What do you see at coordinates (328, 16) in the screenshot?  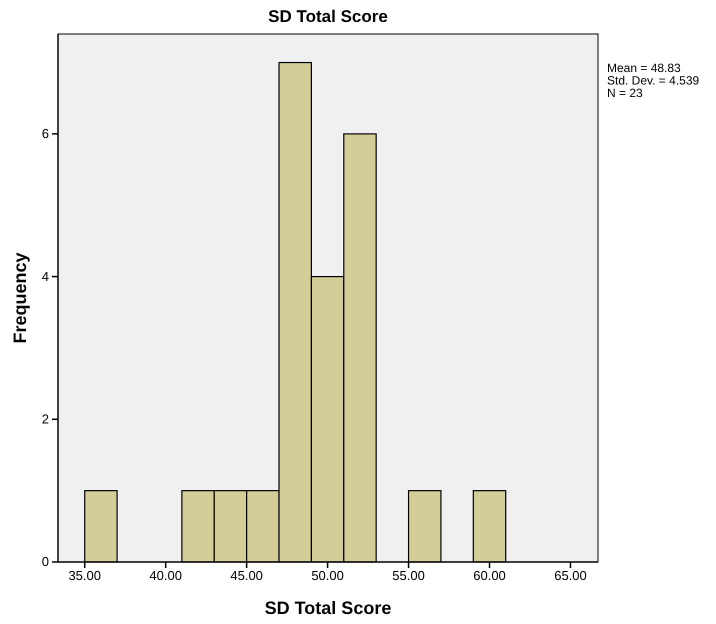 I see `chart-title: SD Total Score` at bounding box center [328, 16].